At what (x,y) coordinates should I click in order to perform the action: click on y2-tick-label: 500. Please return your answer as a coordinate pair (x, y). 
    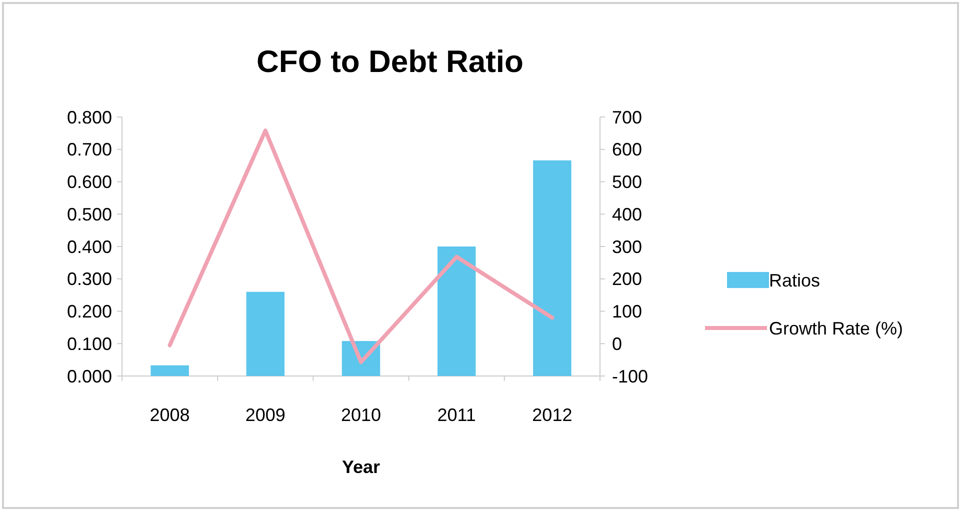
    Looking at the image, I should click on (627, 182).